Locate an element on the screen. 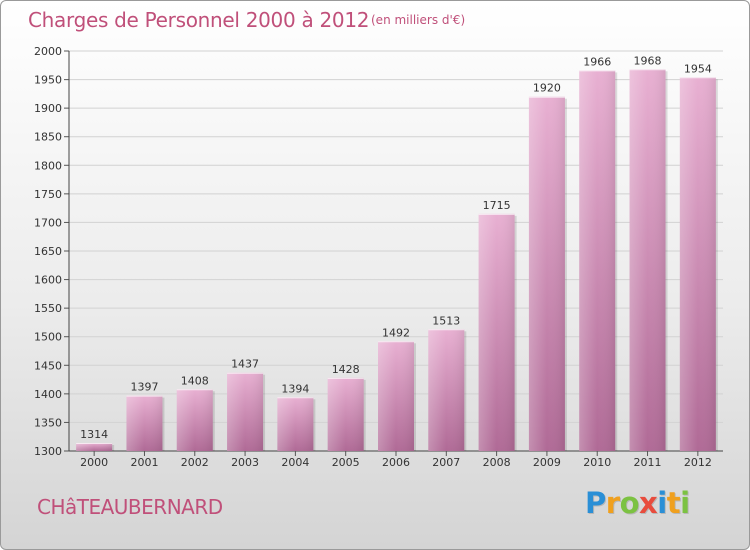 The height and width of the screenshot is (550, 750). y-tick-label: 1500 is located at coordinates (48, 337).